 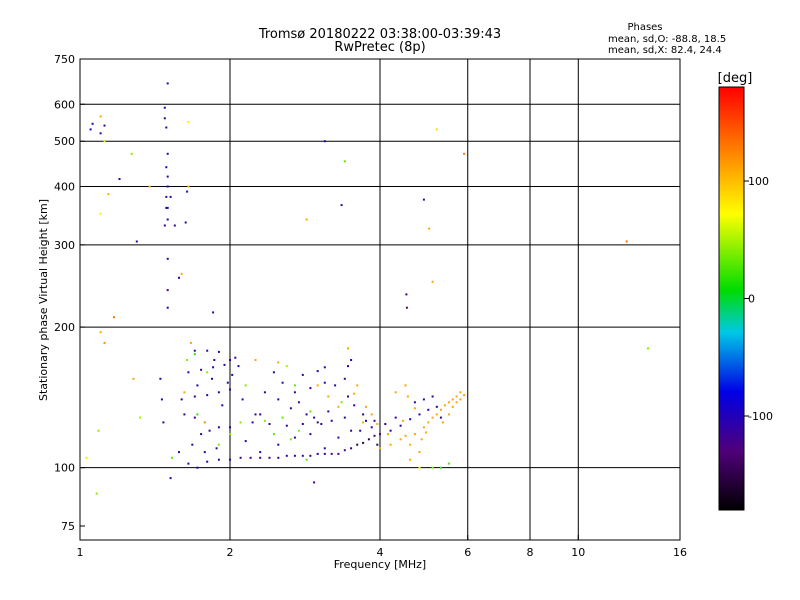 I want to click on colorbar-tick-label: 0, so click(x=751, y=299).